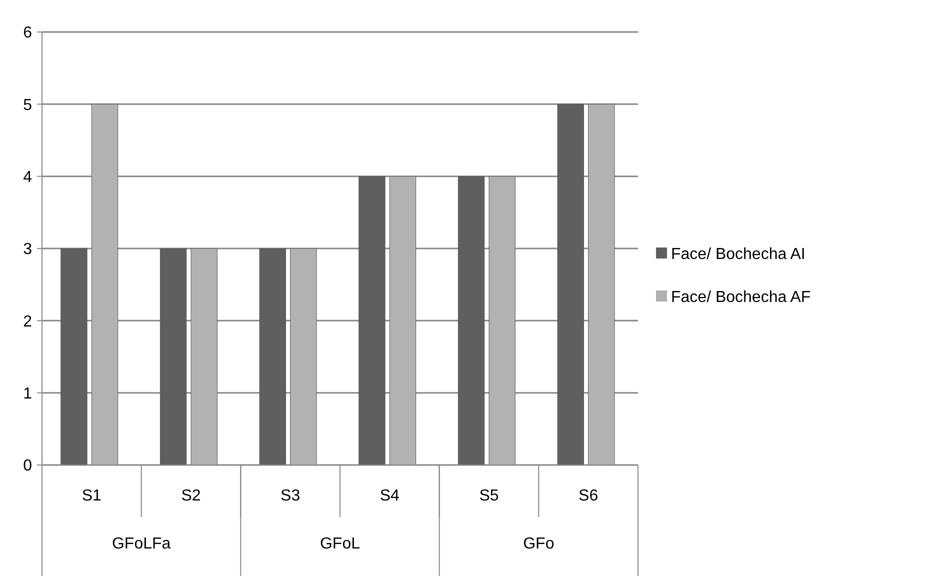  Describe the element at coordinates (538, 544) in the screenshot. I see `text: GFo` at that location.